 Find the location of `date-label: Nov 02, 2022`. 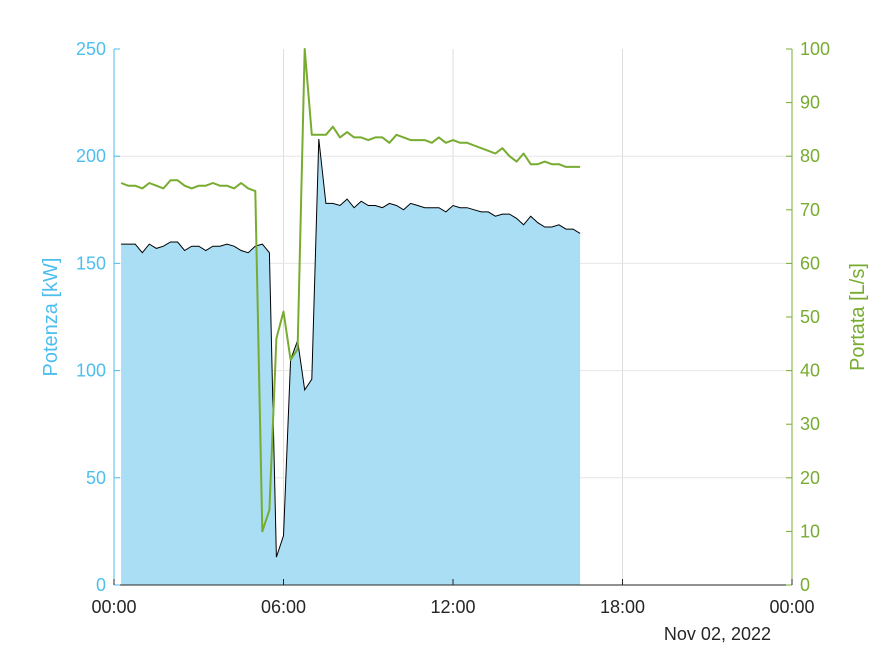

date-label: Nov 02, 2022 is located at coordinates (717, 634).